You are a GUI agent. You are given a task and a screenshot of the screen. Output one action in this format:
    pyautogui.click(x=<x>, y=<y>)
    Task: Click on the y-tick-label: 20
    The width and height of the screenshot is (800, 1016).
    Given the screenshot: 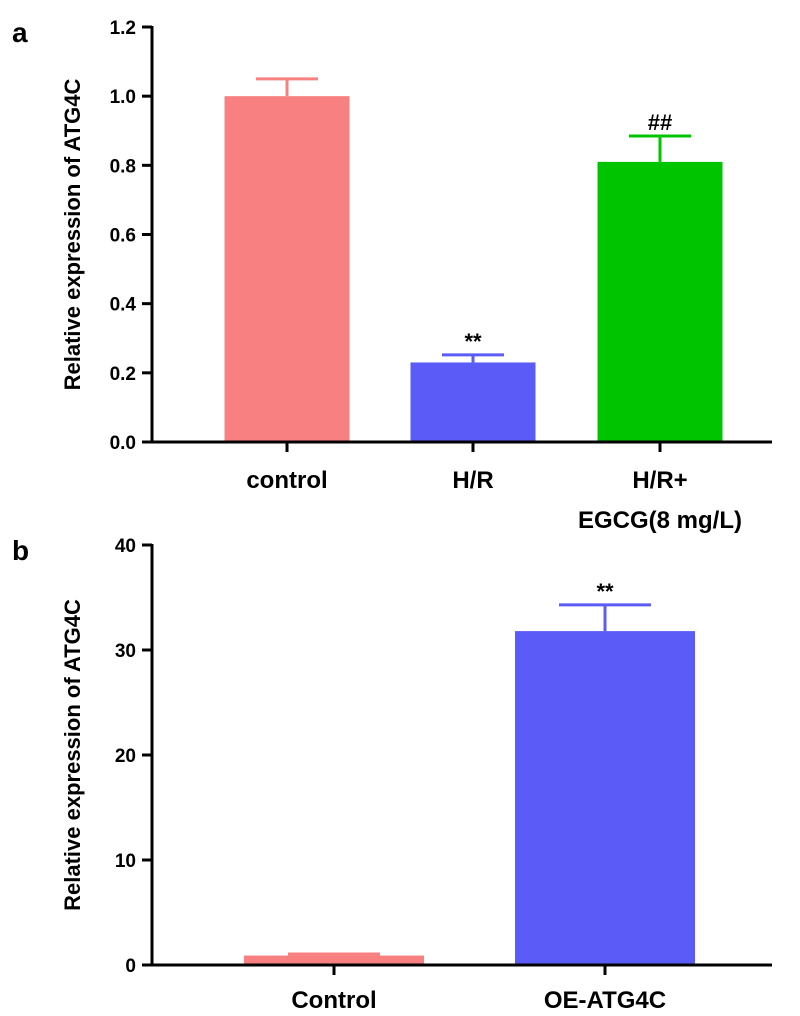 What is the action you would take?
    pyautogui.click(x=125, y=756)
    